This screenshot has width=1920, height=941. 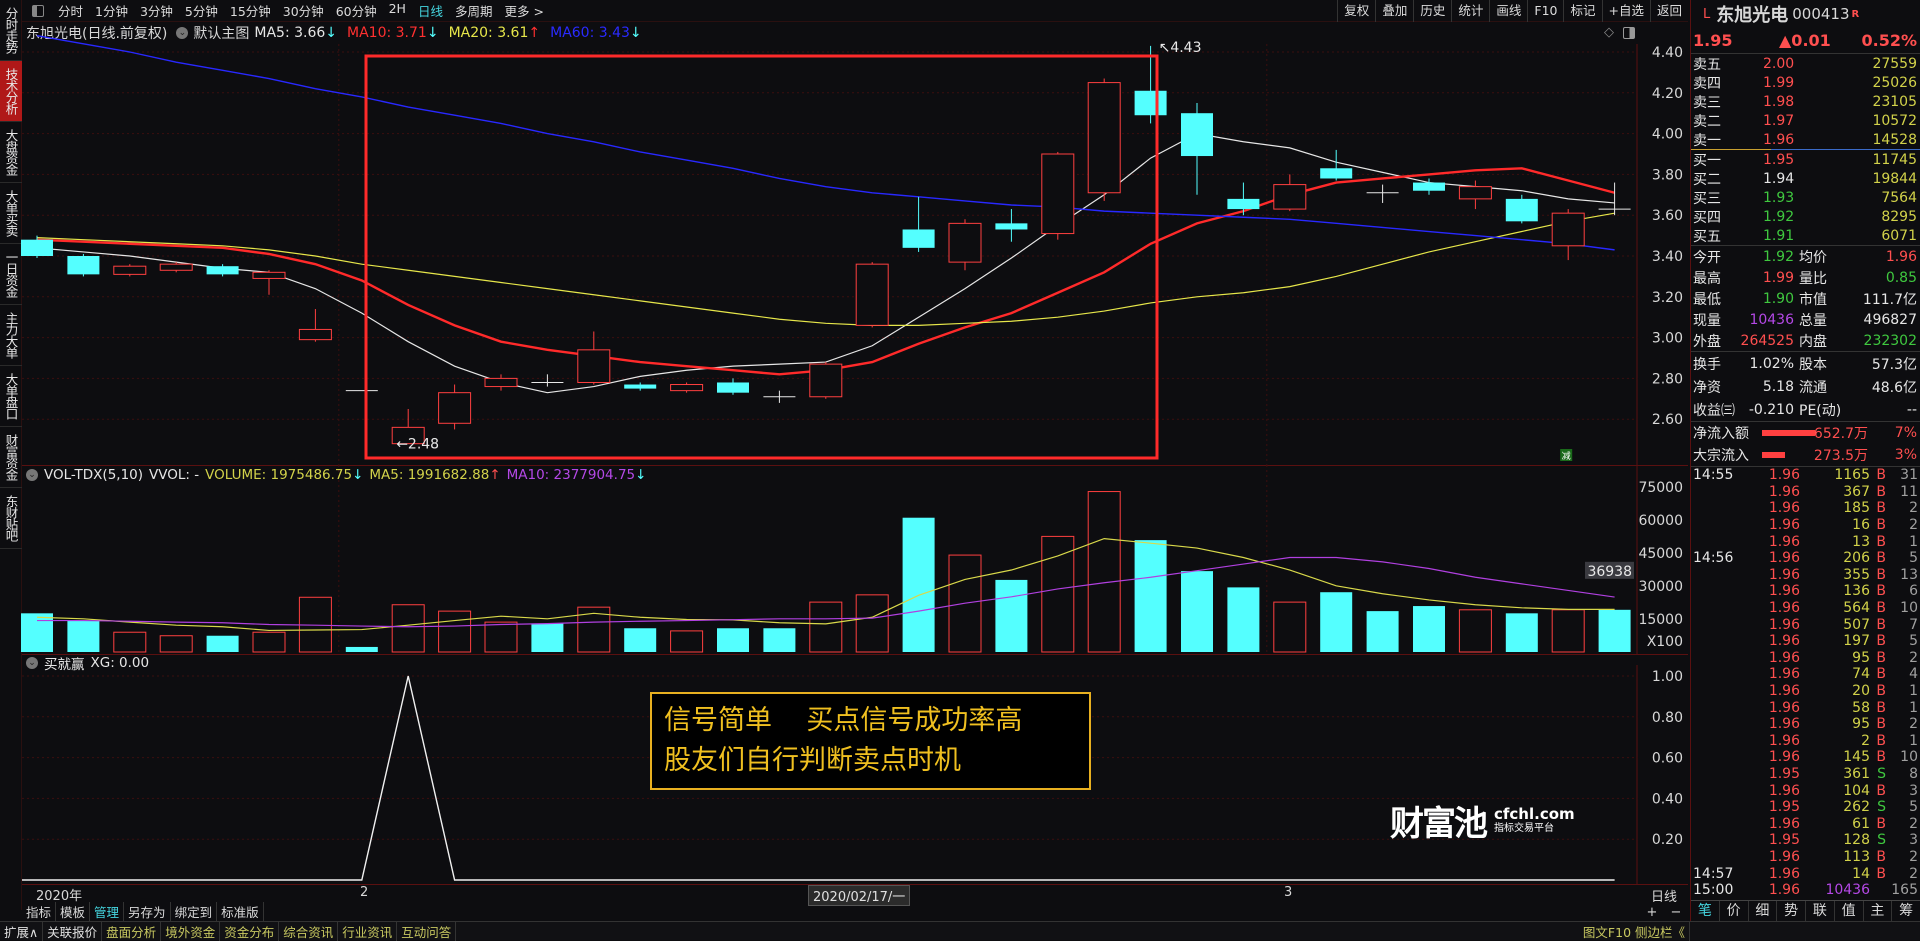 What do you see at coordinates (1394, 11) in the screenshot?
I see `tool-button: 叠加` at bounding box center [1394, 11].